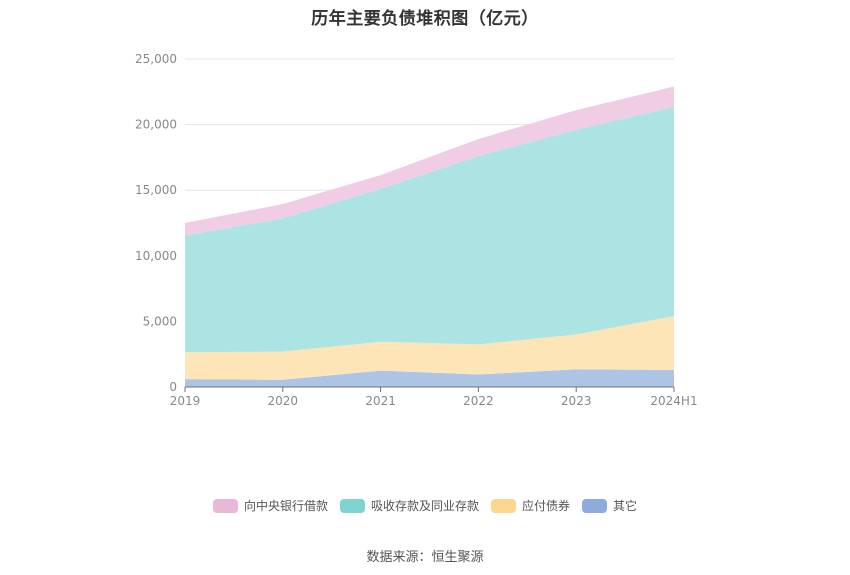  Describe the element at coordinates (156, 59) in the screenshot. I see `y-tick-label: 25,000` at that location.